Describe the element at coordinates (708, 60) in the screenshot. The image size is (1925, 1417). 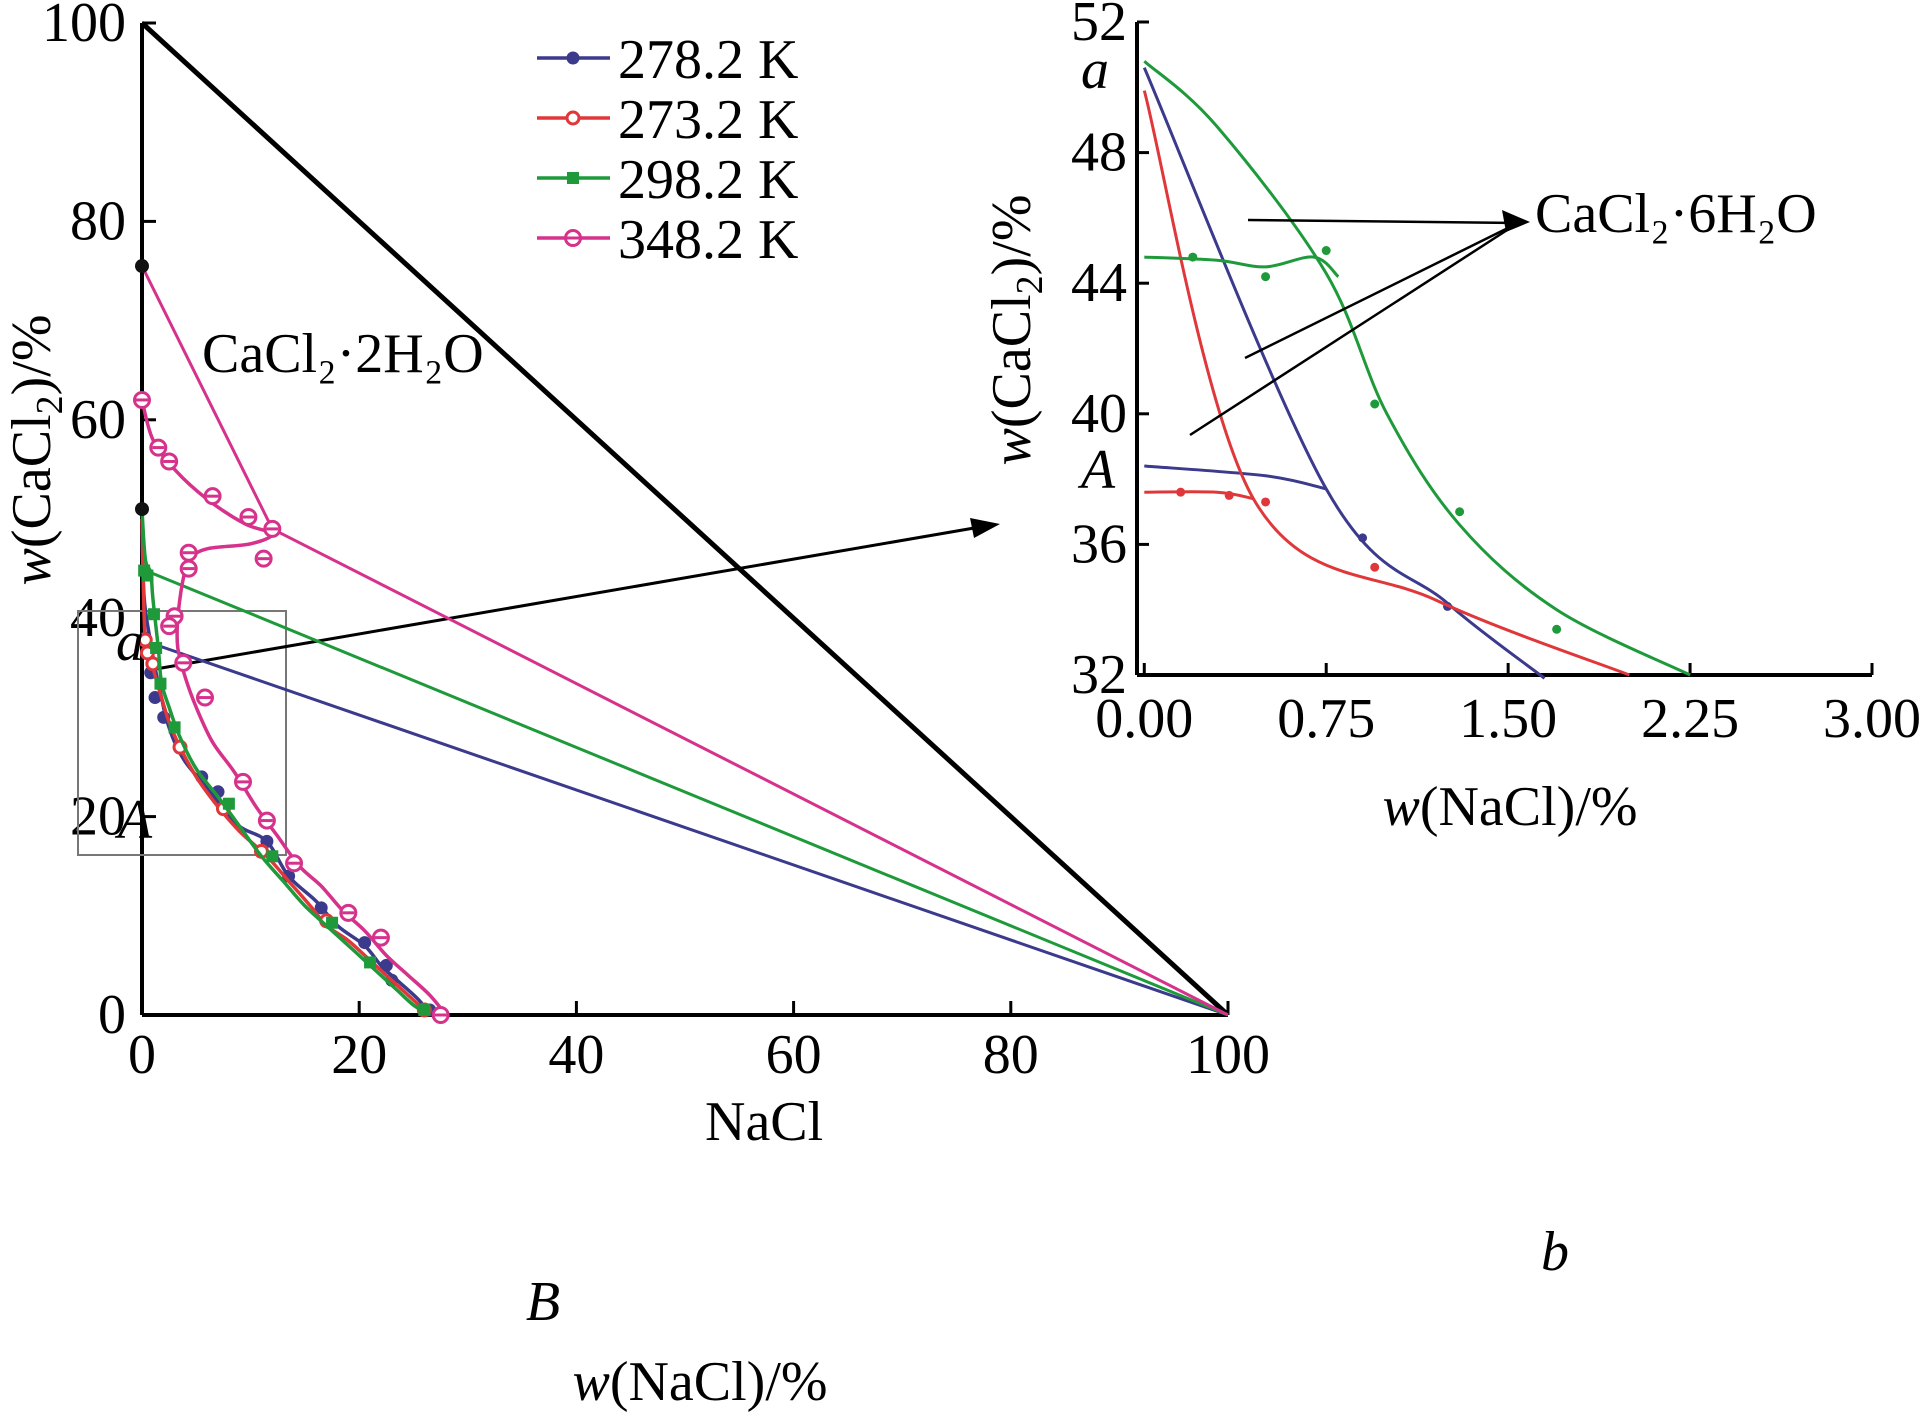
I see `legend-label: 278.2 K` at that location.